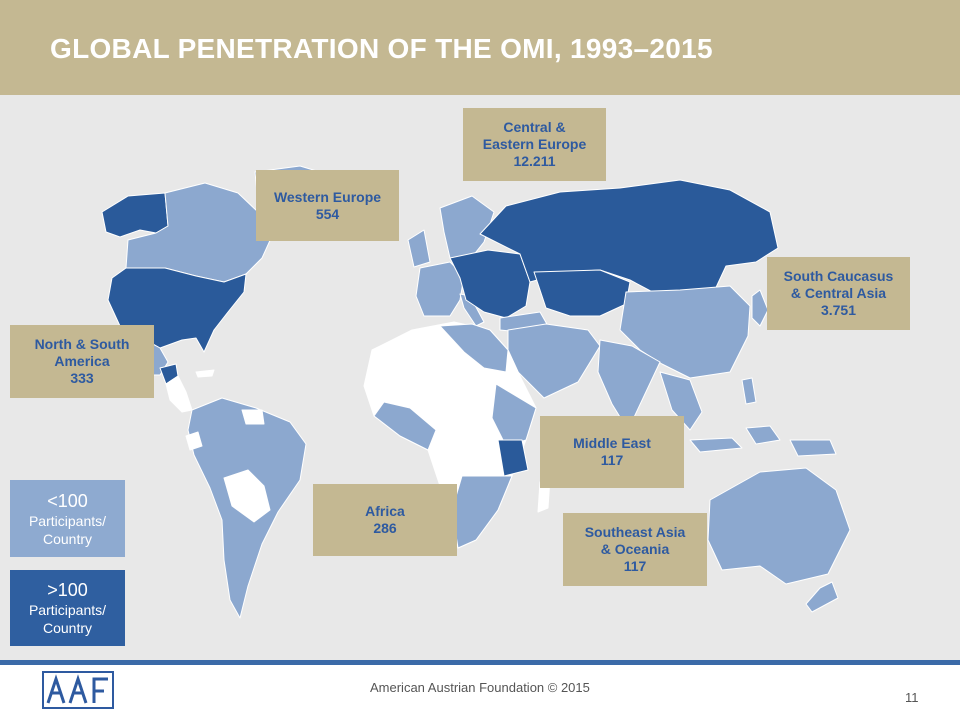 The width and height of the screenshot is (960, 720). Describe the element at coordinates (534, 161) in the screenshot. I see `region-value: 12.211` at that location.